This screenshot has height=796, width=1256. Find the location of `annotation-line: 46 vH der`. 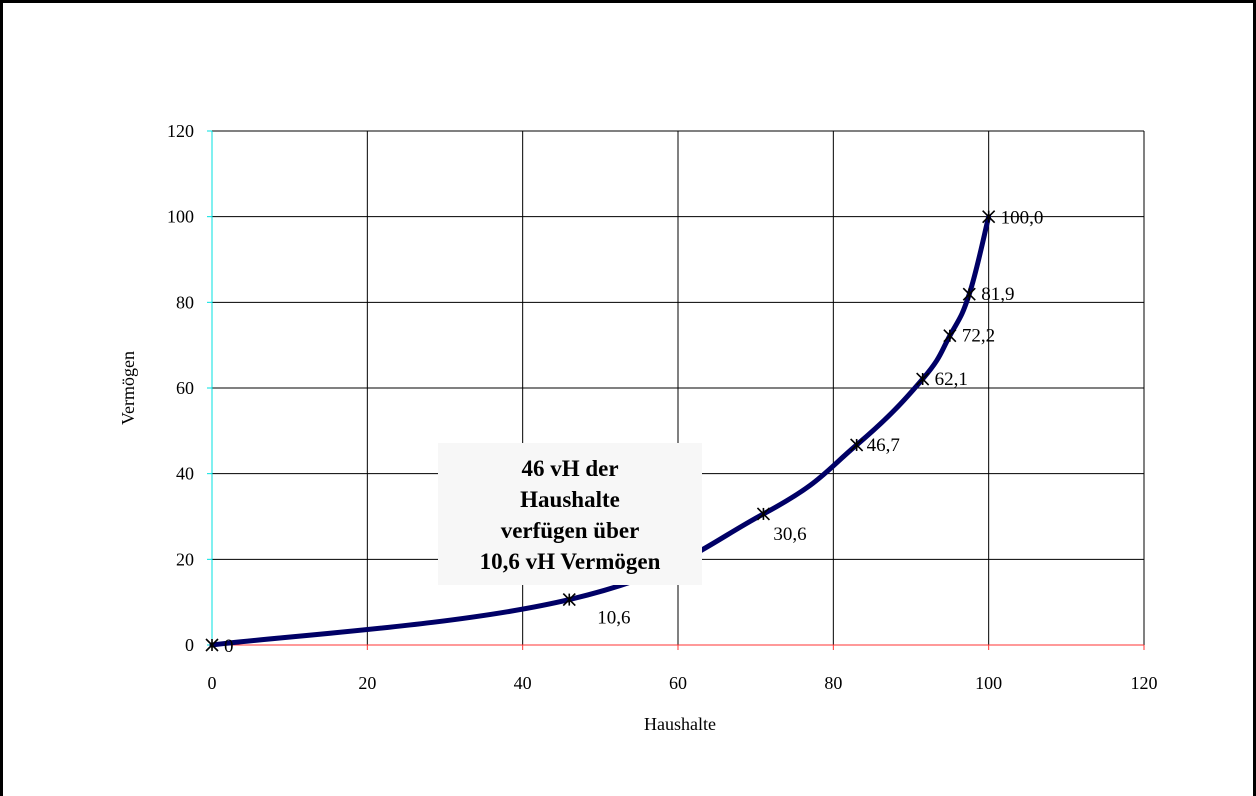

annotation-line: 46 vH der is located at coordinates (570, 468).